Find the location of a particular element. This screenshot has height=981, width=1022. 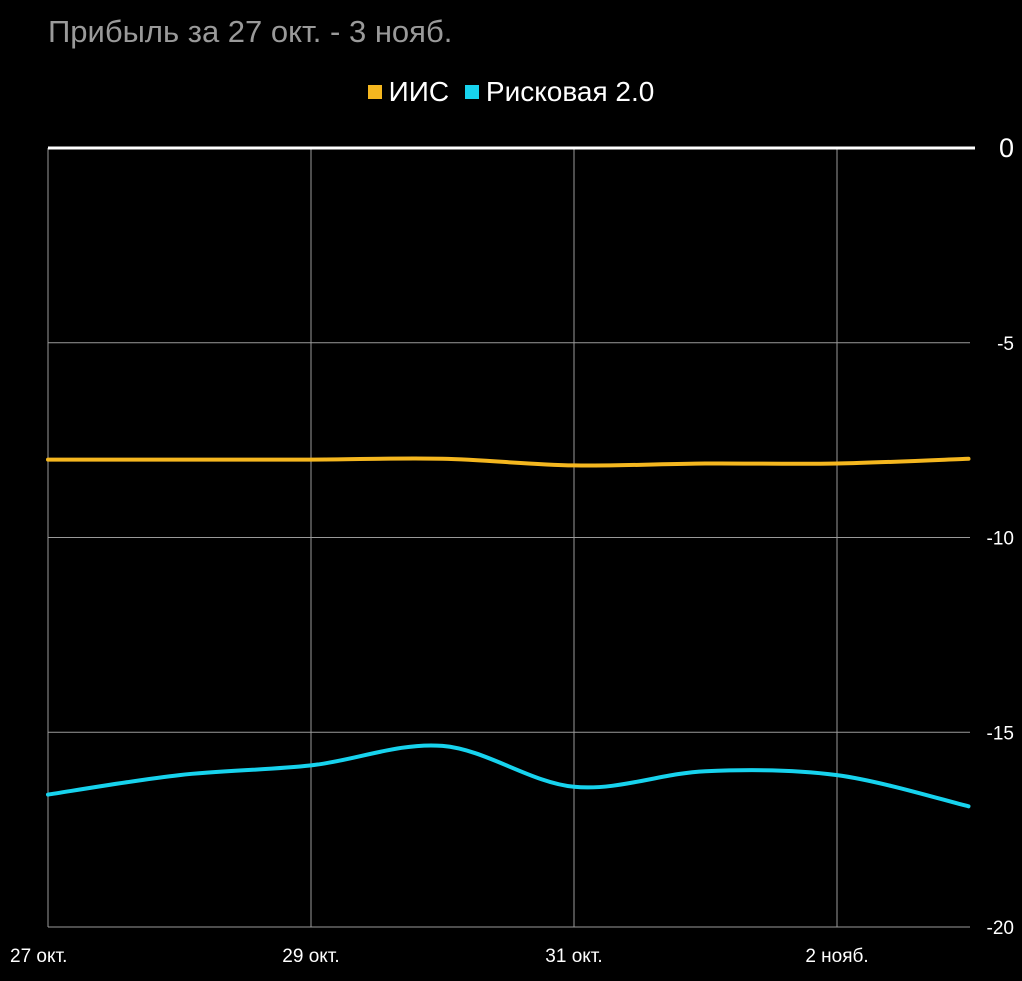

y-tick-label: 0 is located at coordinates (1006, 148).